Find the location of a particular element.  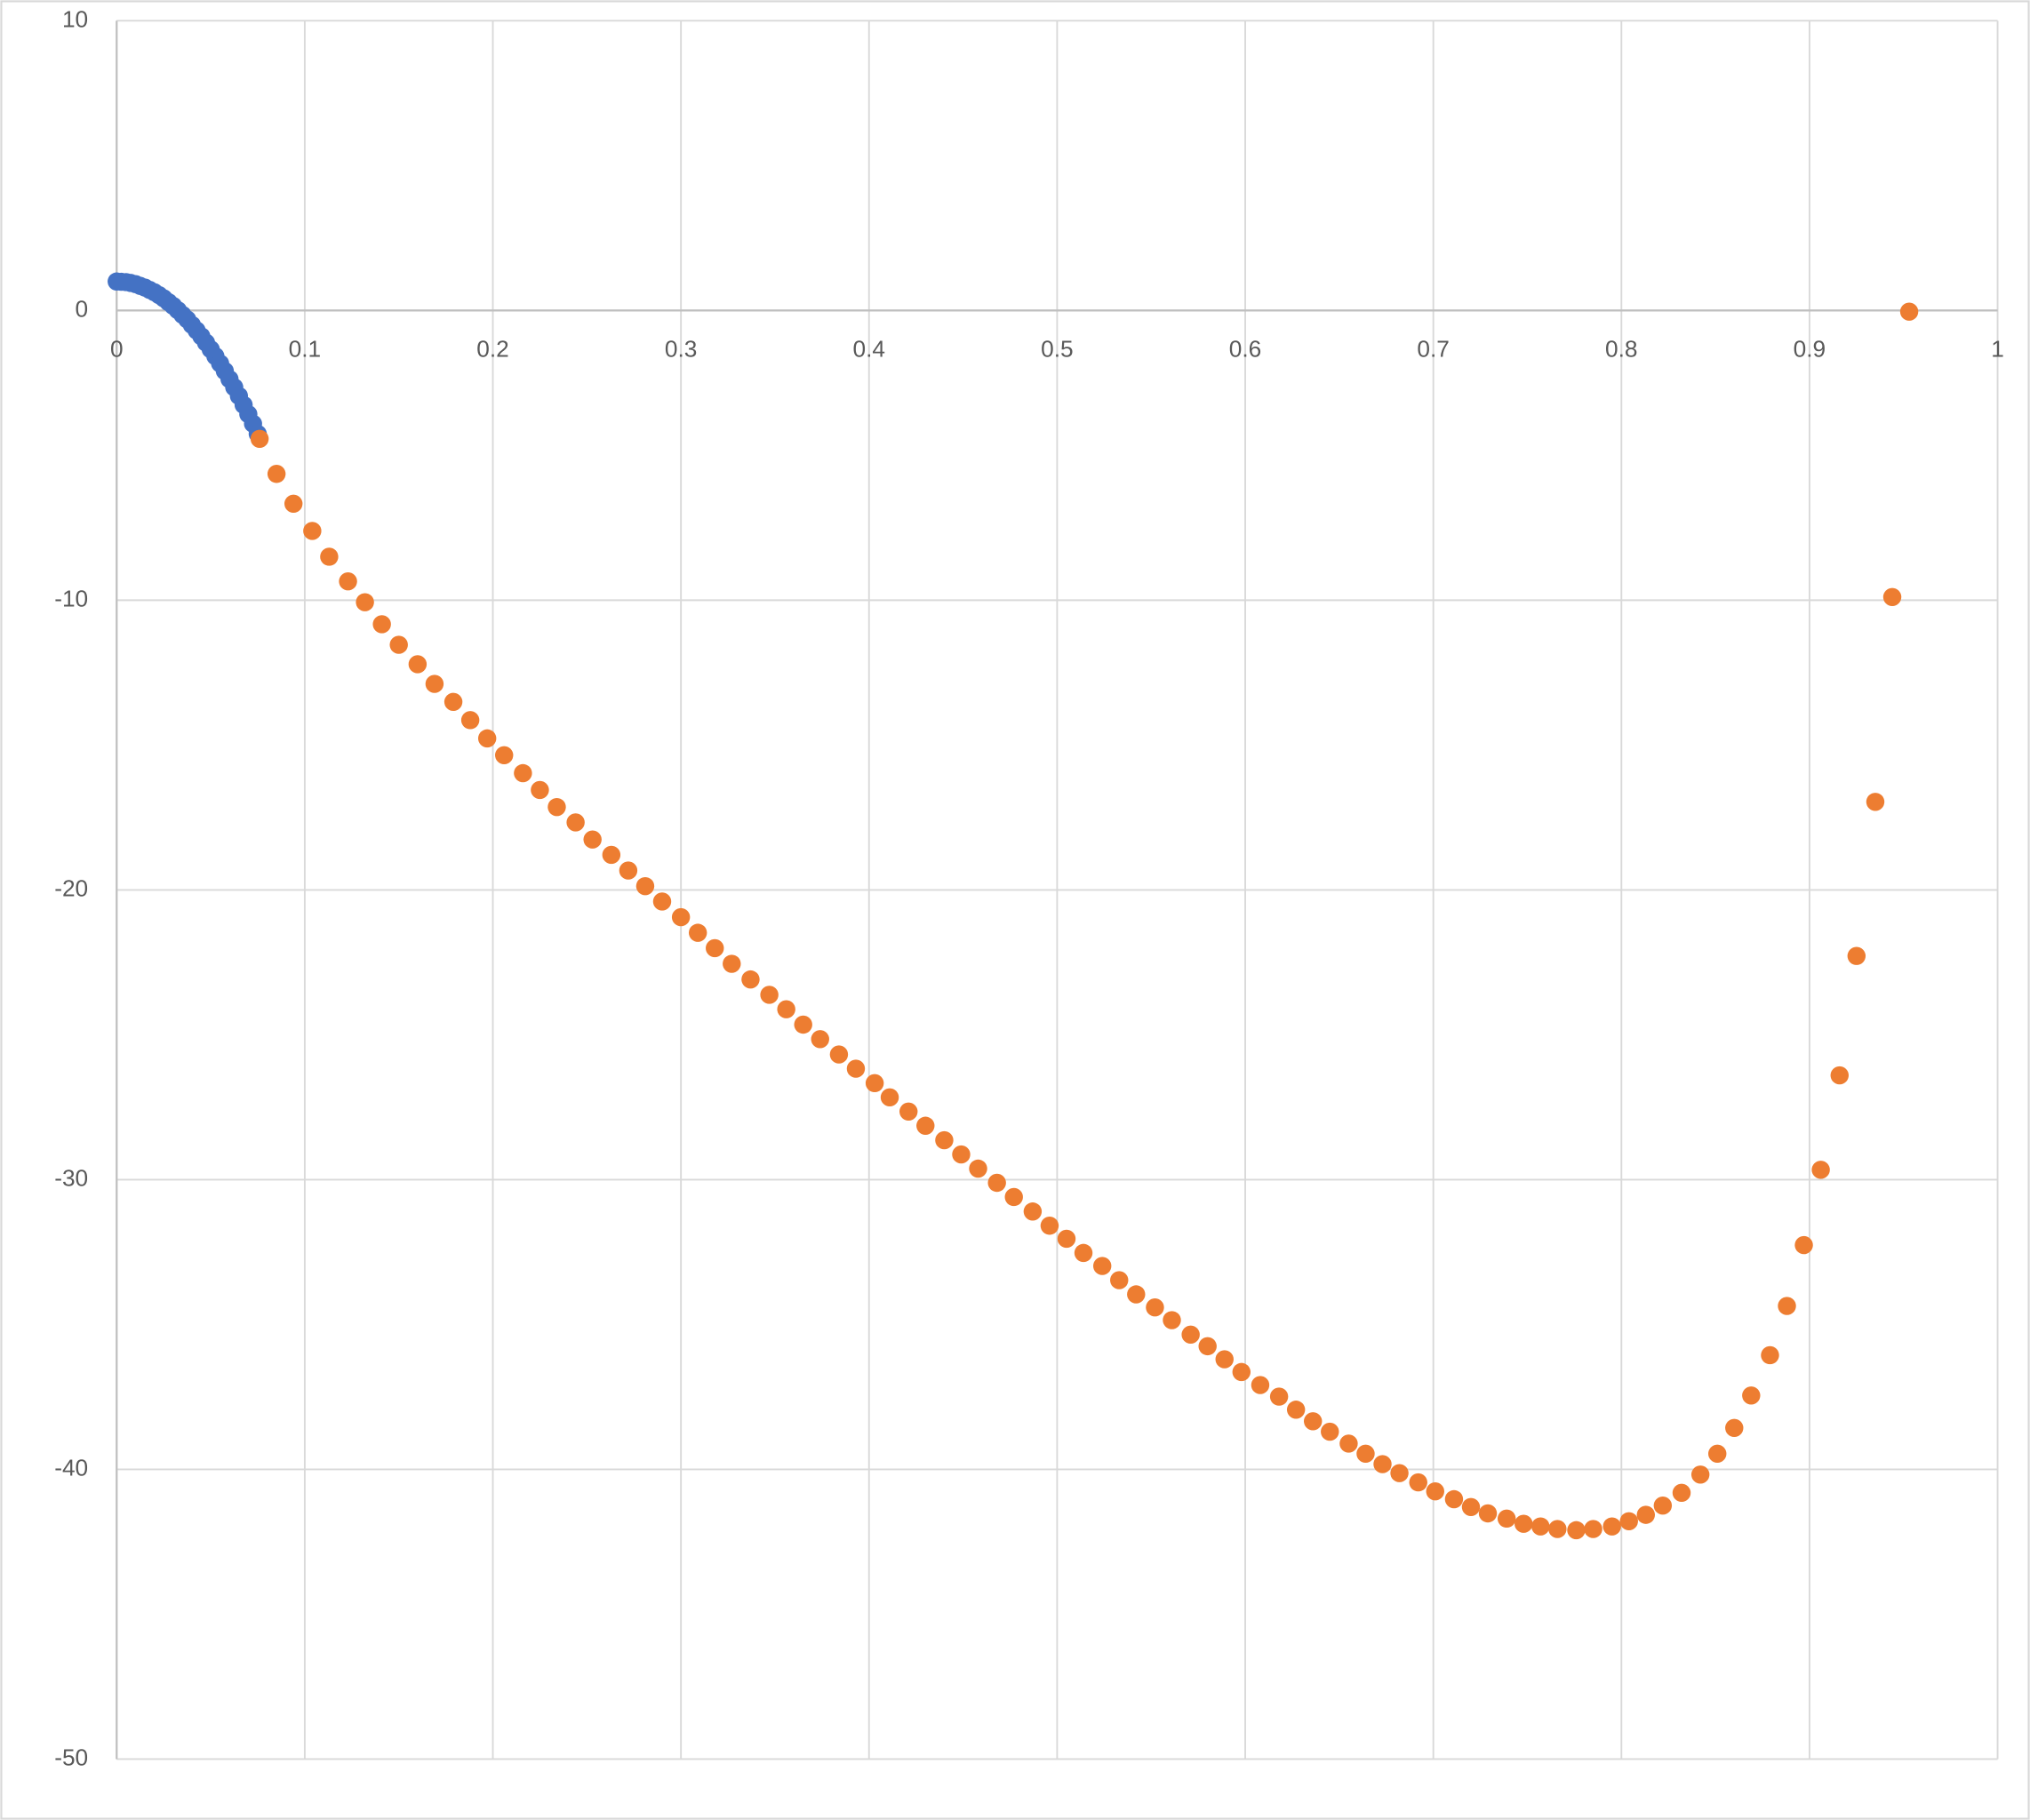

x-tick-label: 0.9 is located at coordinates (1810, 349).